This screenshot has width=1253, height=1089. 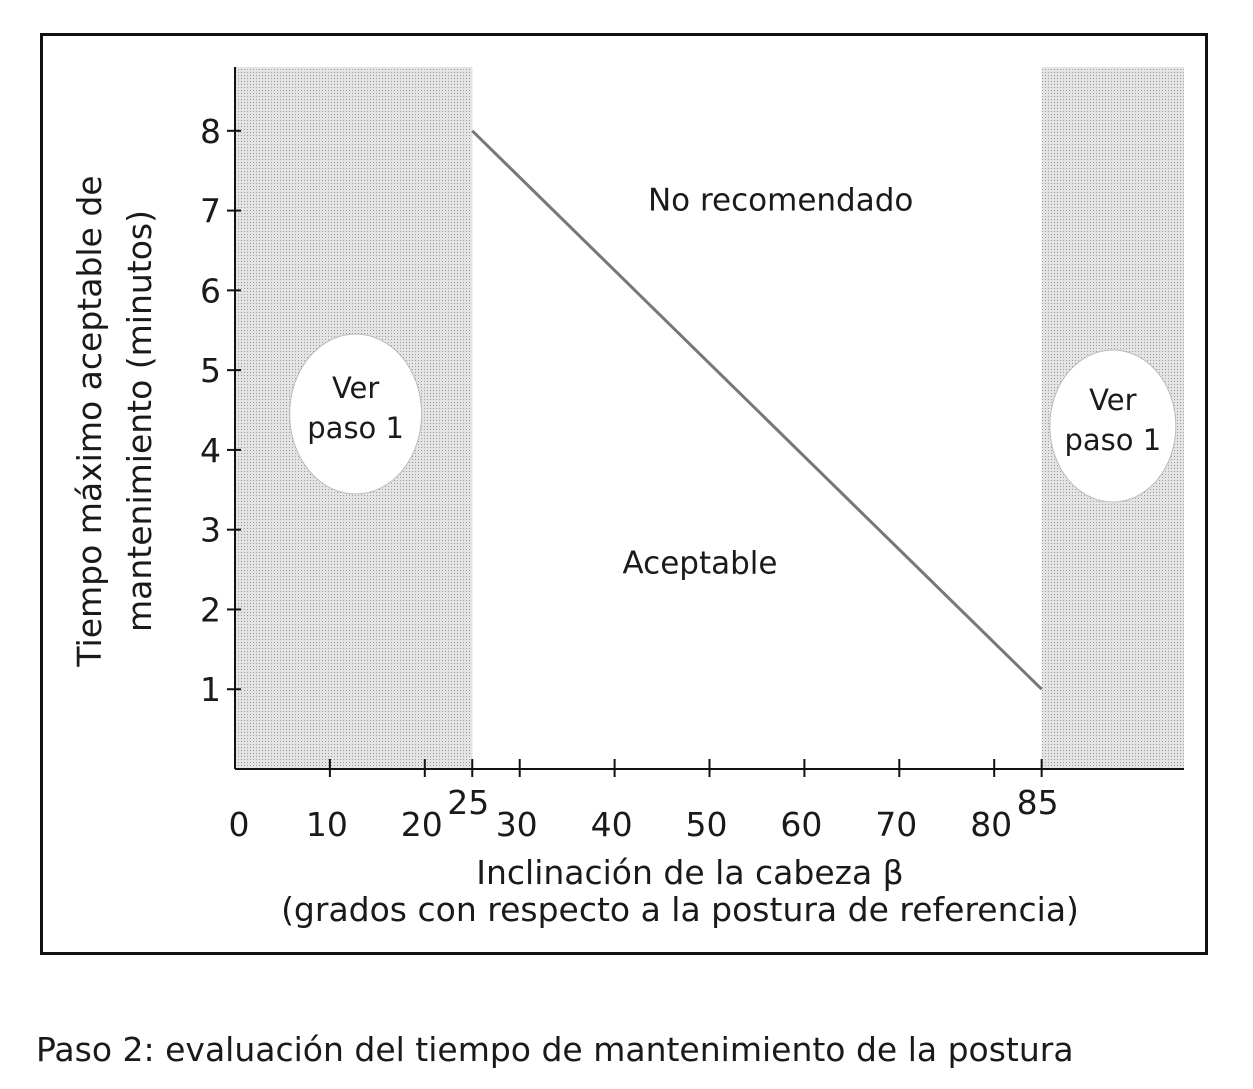 I want to click on y-axis-subtitle: mantenimiento (minutos), so click(x=139, y=421).